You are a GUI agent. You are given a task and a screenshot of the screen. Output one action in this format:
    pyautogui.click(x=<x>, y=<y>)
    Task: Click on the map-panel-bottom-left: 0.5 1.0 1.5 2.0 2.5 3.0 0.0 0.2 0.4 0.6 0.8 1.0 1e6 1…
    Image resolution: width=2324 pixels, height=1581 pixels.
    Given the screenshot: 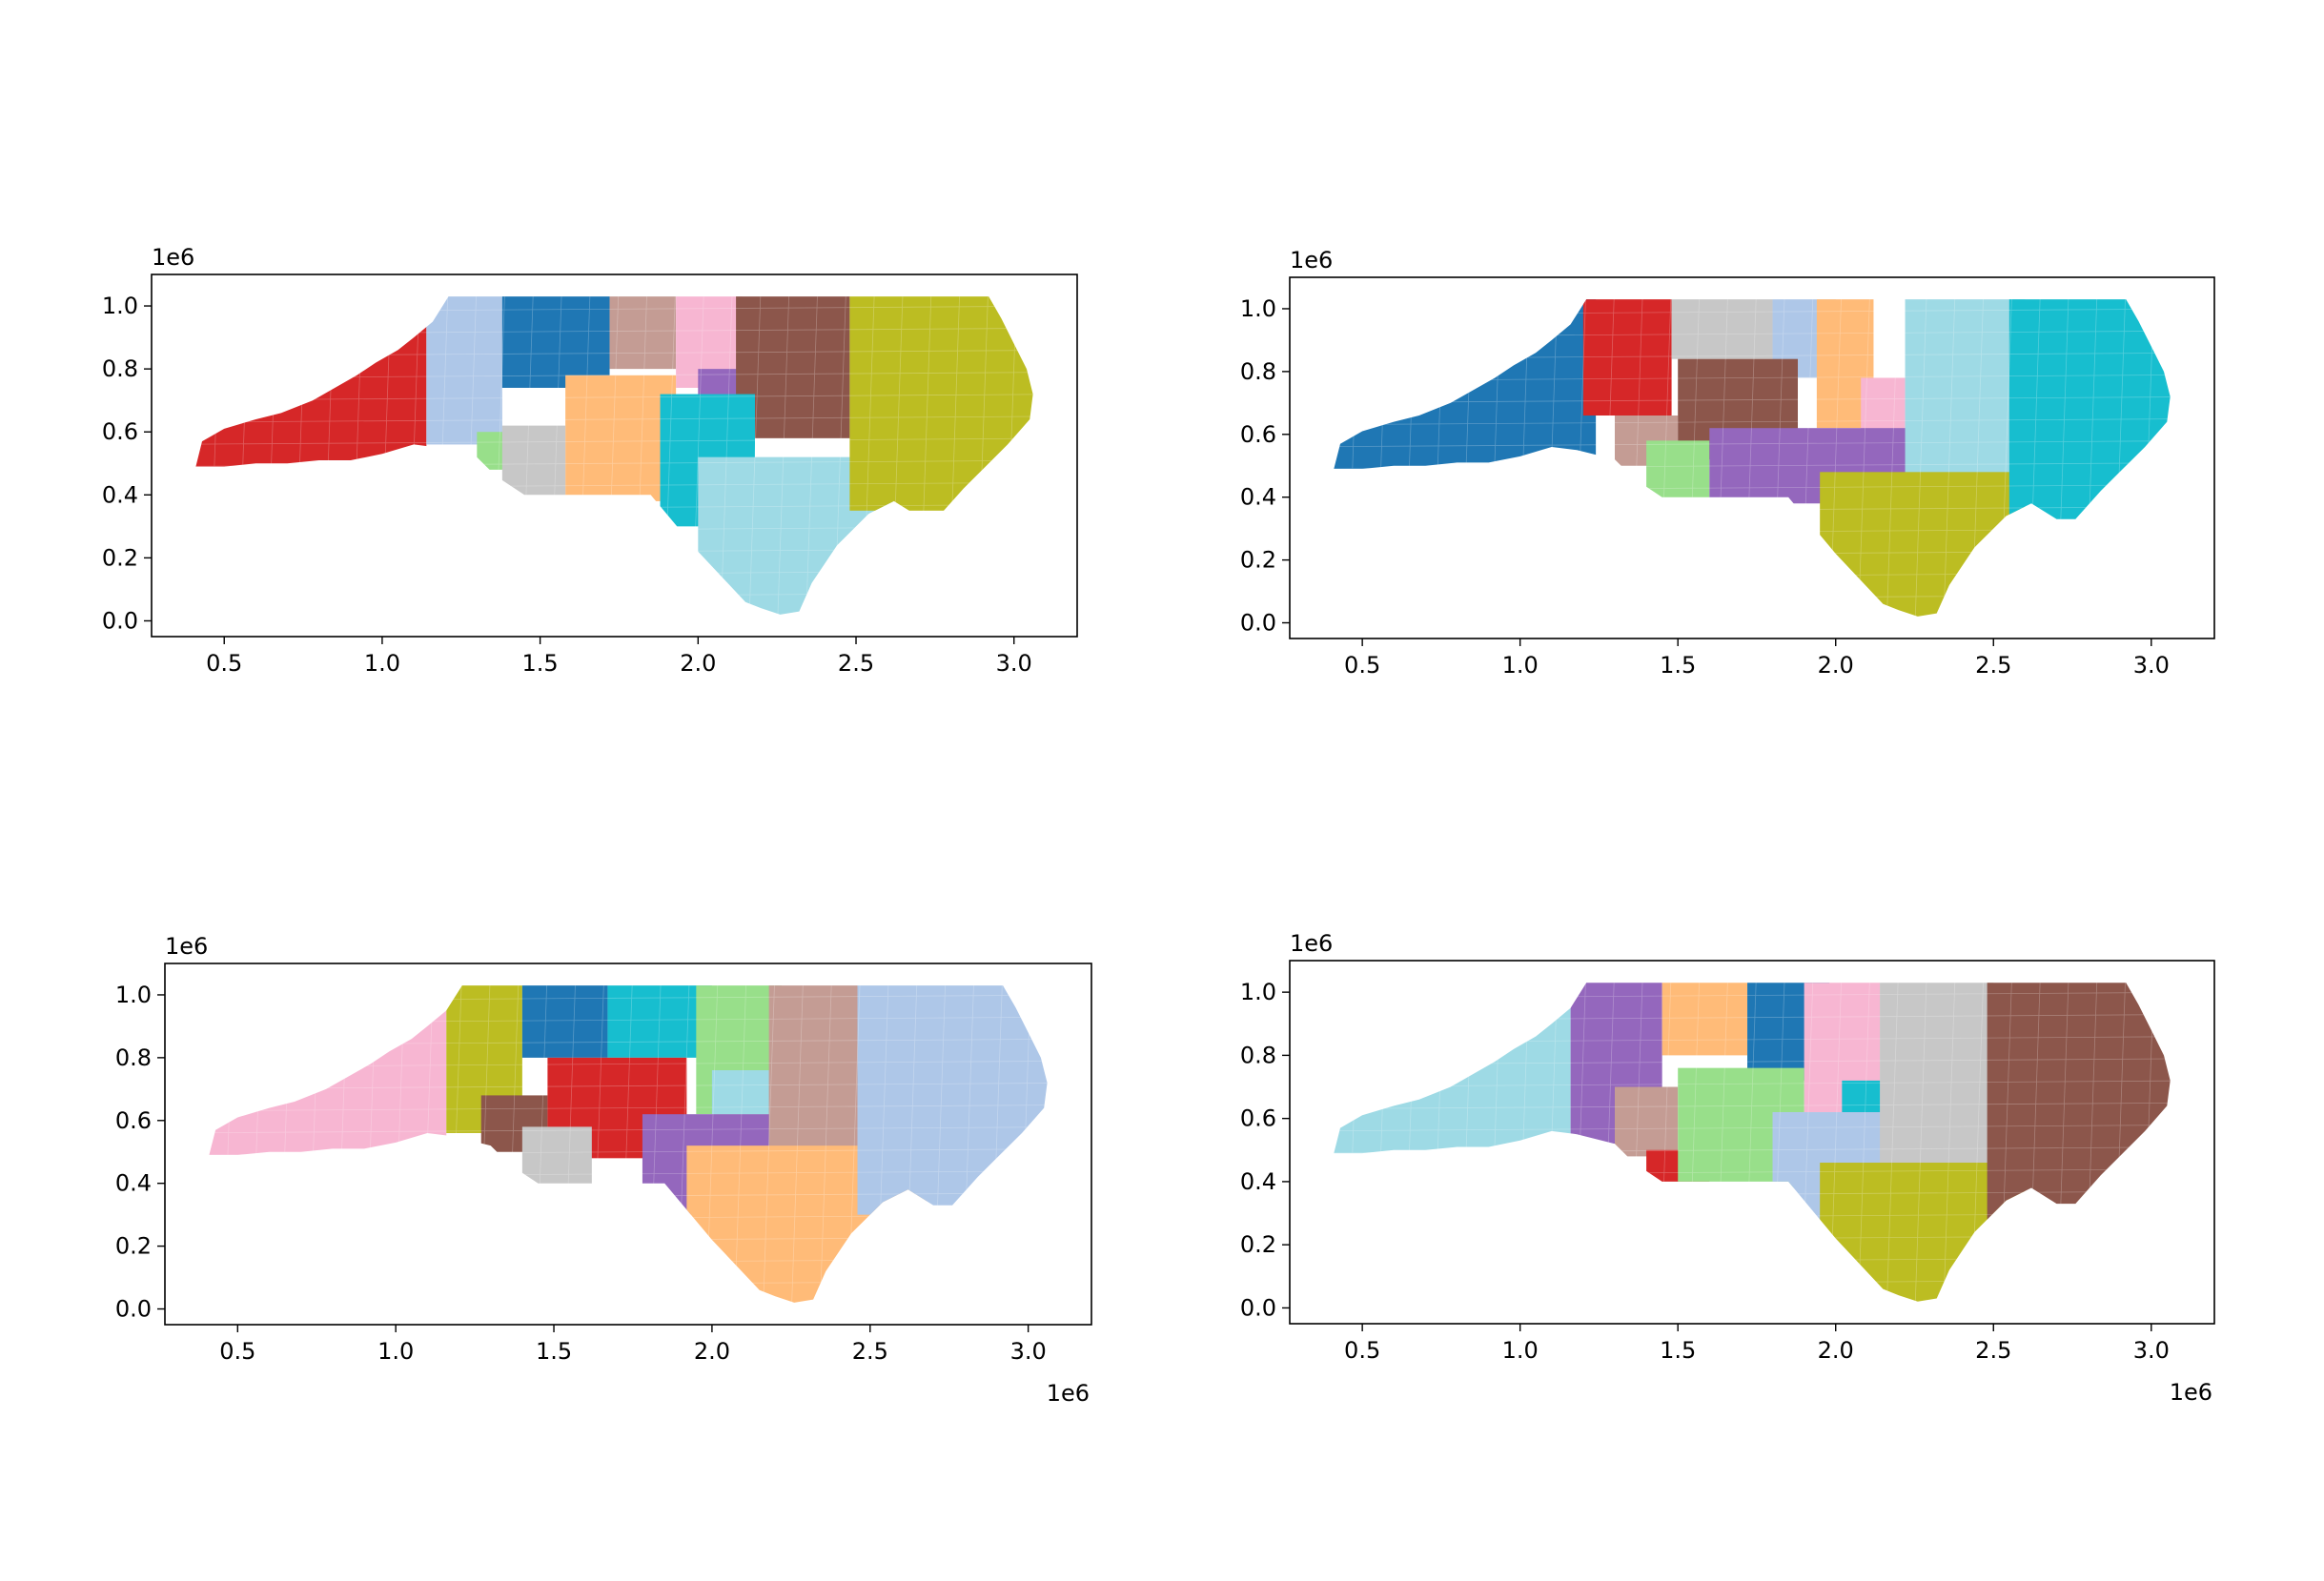 What is the action you would take?
    pyautogui.click(x=603, y=1170)
    